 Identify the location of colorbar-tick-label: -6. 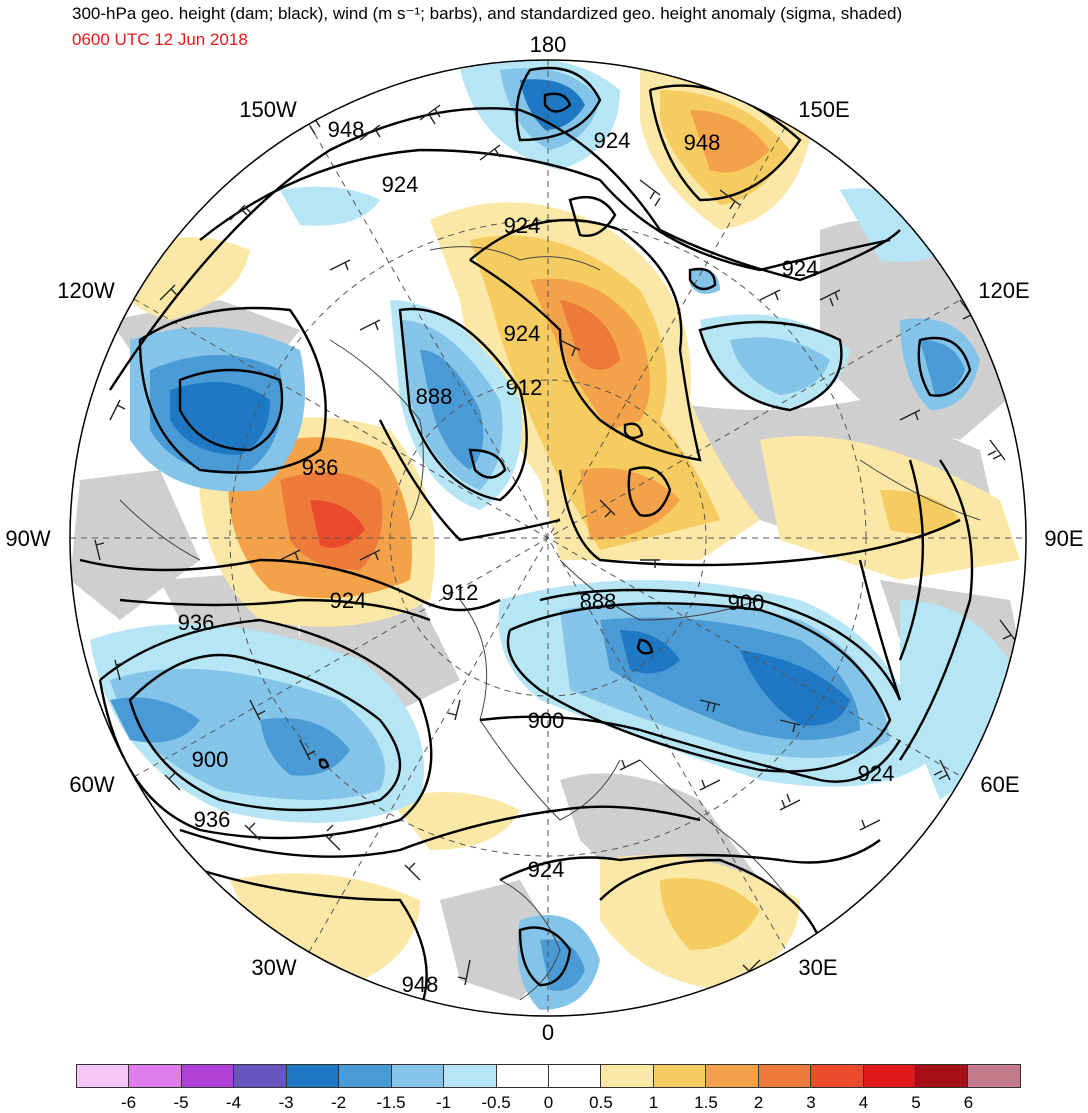
(128, 1102).